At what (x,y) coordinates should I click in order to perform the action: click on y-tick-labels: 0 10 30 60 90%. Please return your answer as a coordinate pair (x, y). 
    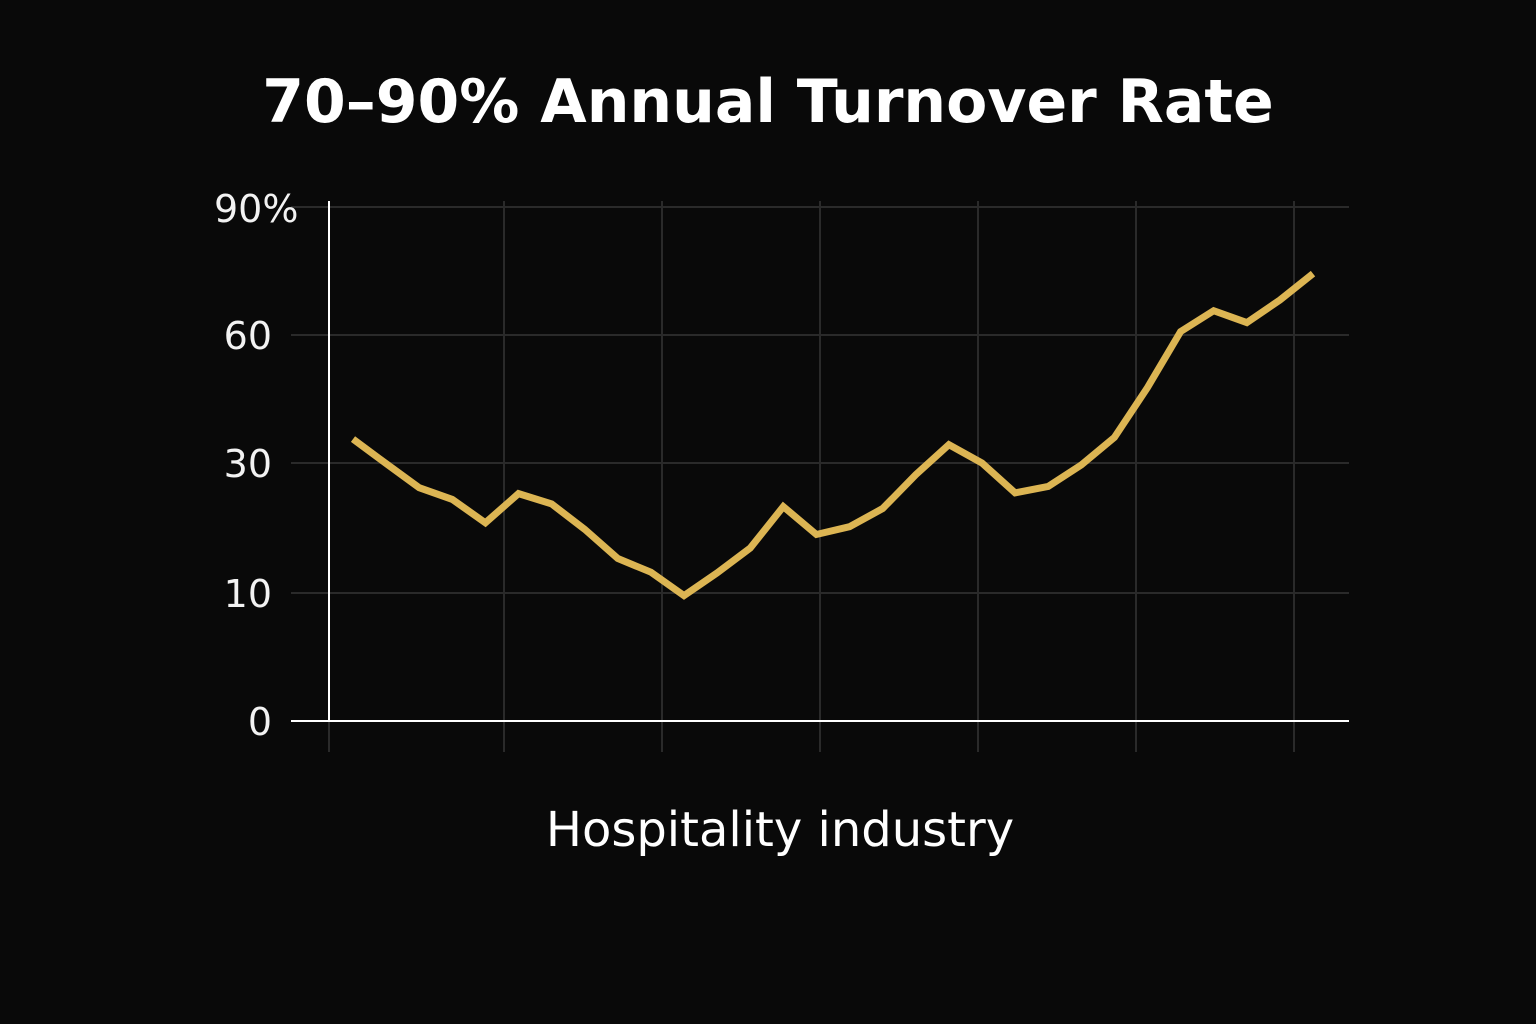
    Looking at the image, I should click on (256, 465).